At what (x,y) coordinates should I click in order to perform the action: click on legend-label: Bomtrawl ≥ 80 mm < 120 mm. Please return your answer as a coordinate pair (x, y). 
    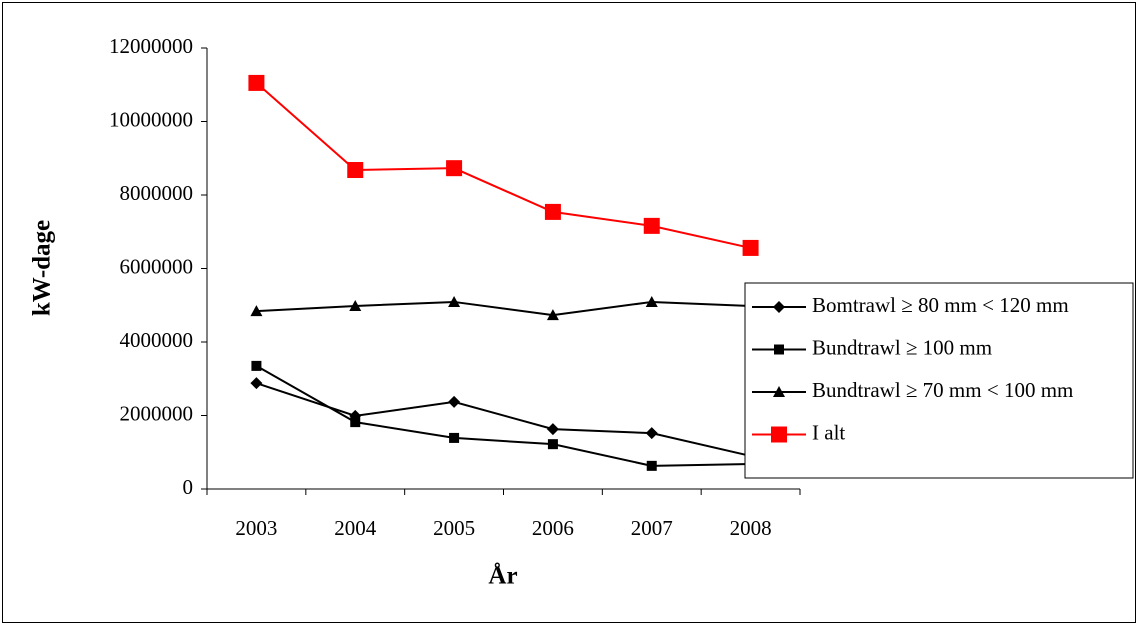
    Looking at the image, I should click on (940, 305).